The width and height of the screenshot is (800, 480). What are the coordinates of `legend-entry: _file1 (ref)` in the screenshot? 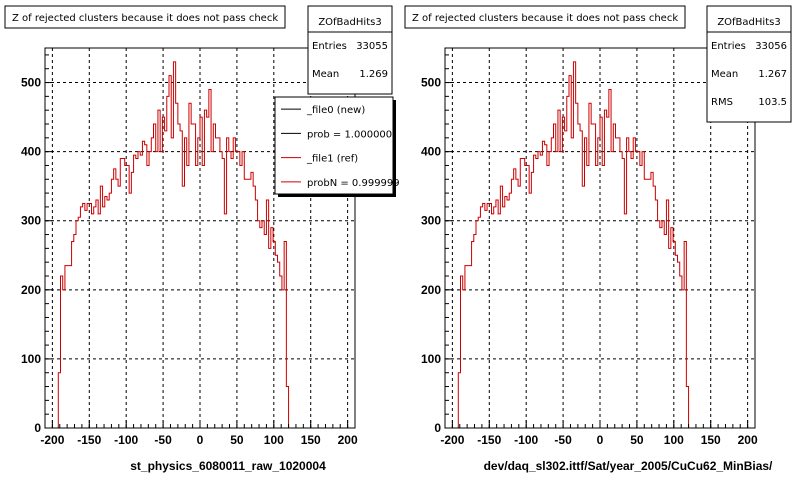 It's located at (332, 159).